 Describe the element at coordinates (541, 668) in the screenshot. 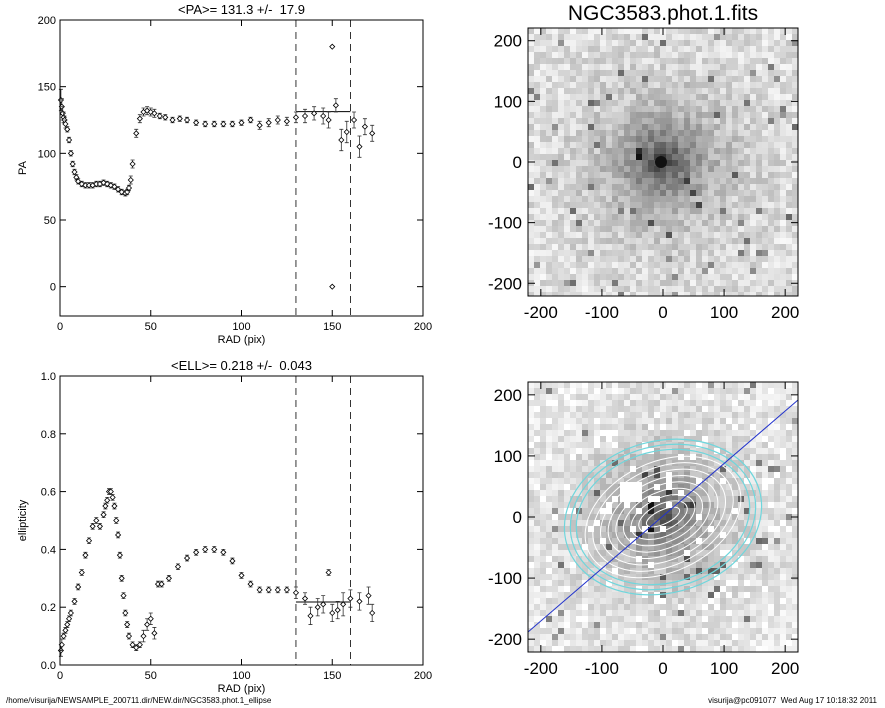

I see `x-tick-label: -200` at that location.